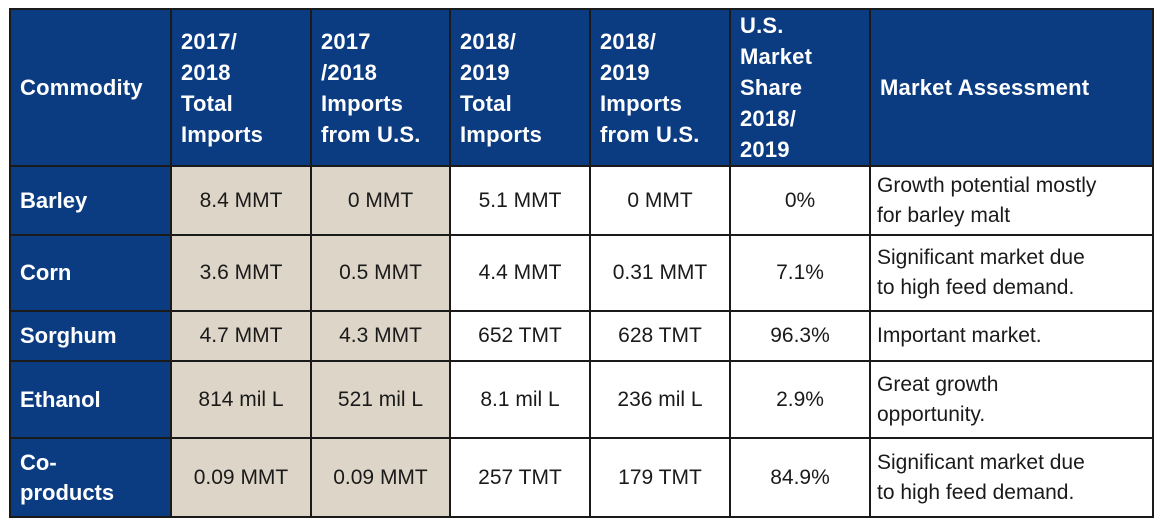 The height and width of the screenshot is (521, 1159). Describe the element at coordinates (520, 399) in the screenshot. I see `total-imports-2018-2019-cell: 8.1 mil L` at that location.